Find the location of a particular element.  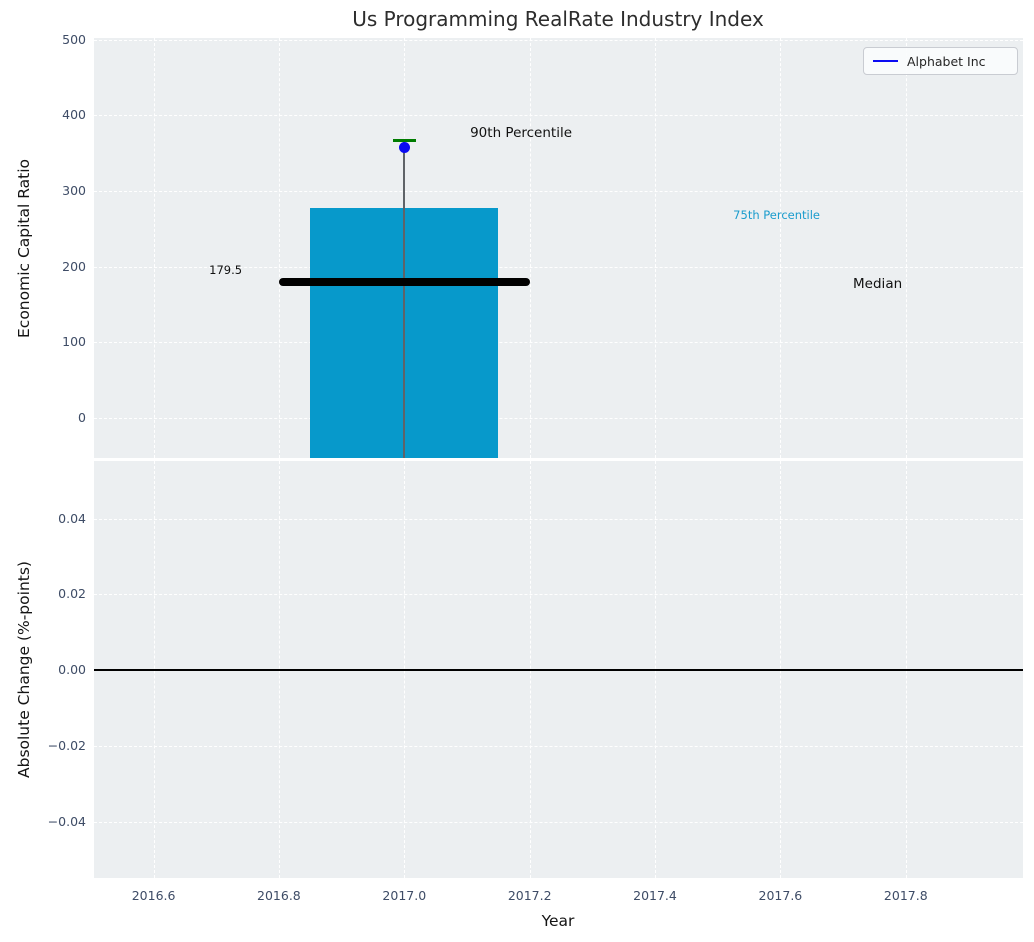

annotation-median-label: Median is located at coordinates (878, 283).